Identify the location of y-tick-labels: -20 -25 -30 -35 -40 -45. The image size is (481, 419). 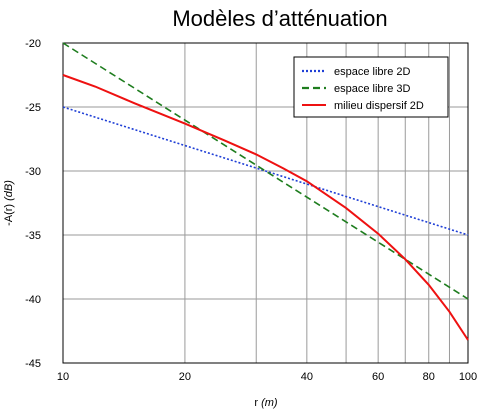
(33, 204).